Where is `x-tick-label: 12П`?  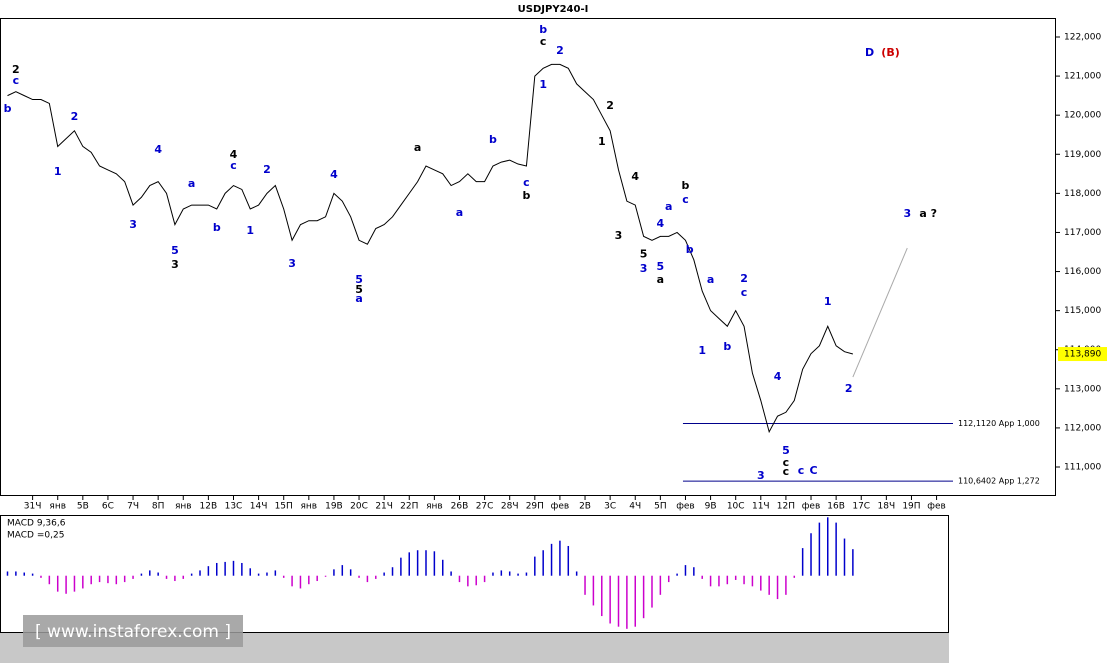 x-tick-label: 12П is located at coordinates (786, 507).